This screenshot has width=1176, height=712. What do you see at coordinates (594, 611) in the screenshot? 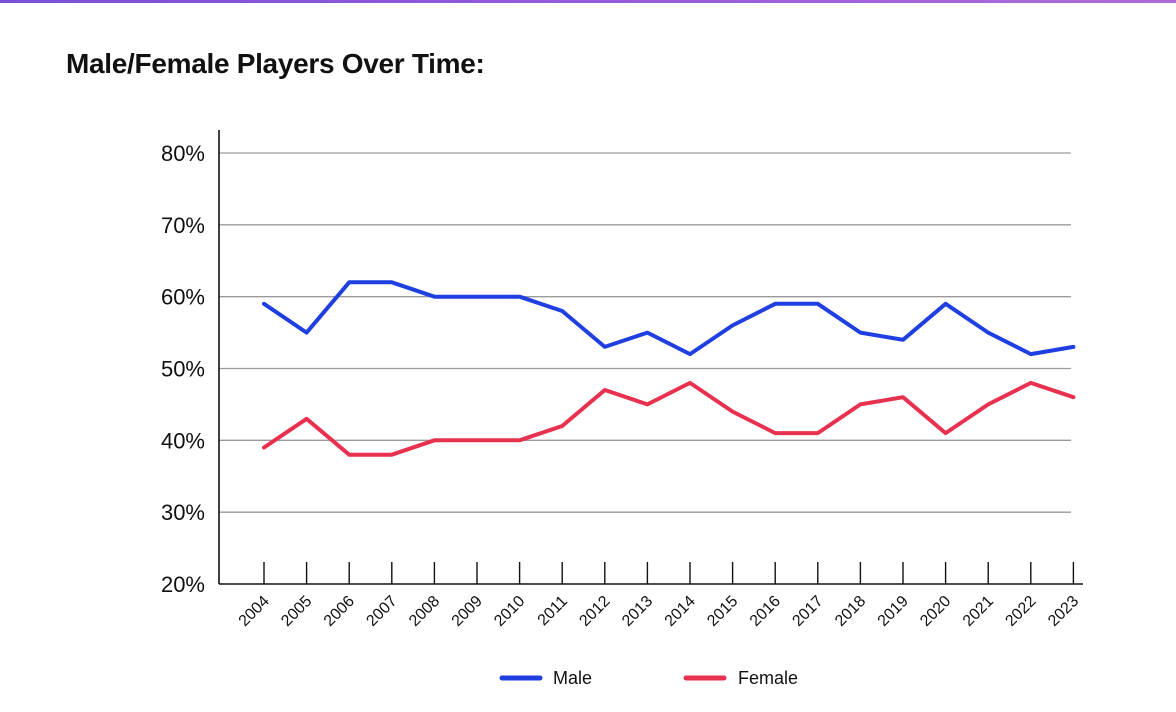
I see `x-tick-label: 2012` at bounding box center [594, 611].